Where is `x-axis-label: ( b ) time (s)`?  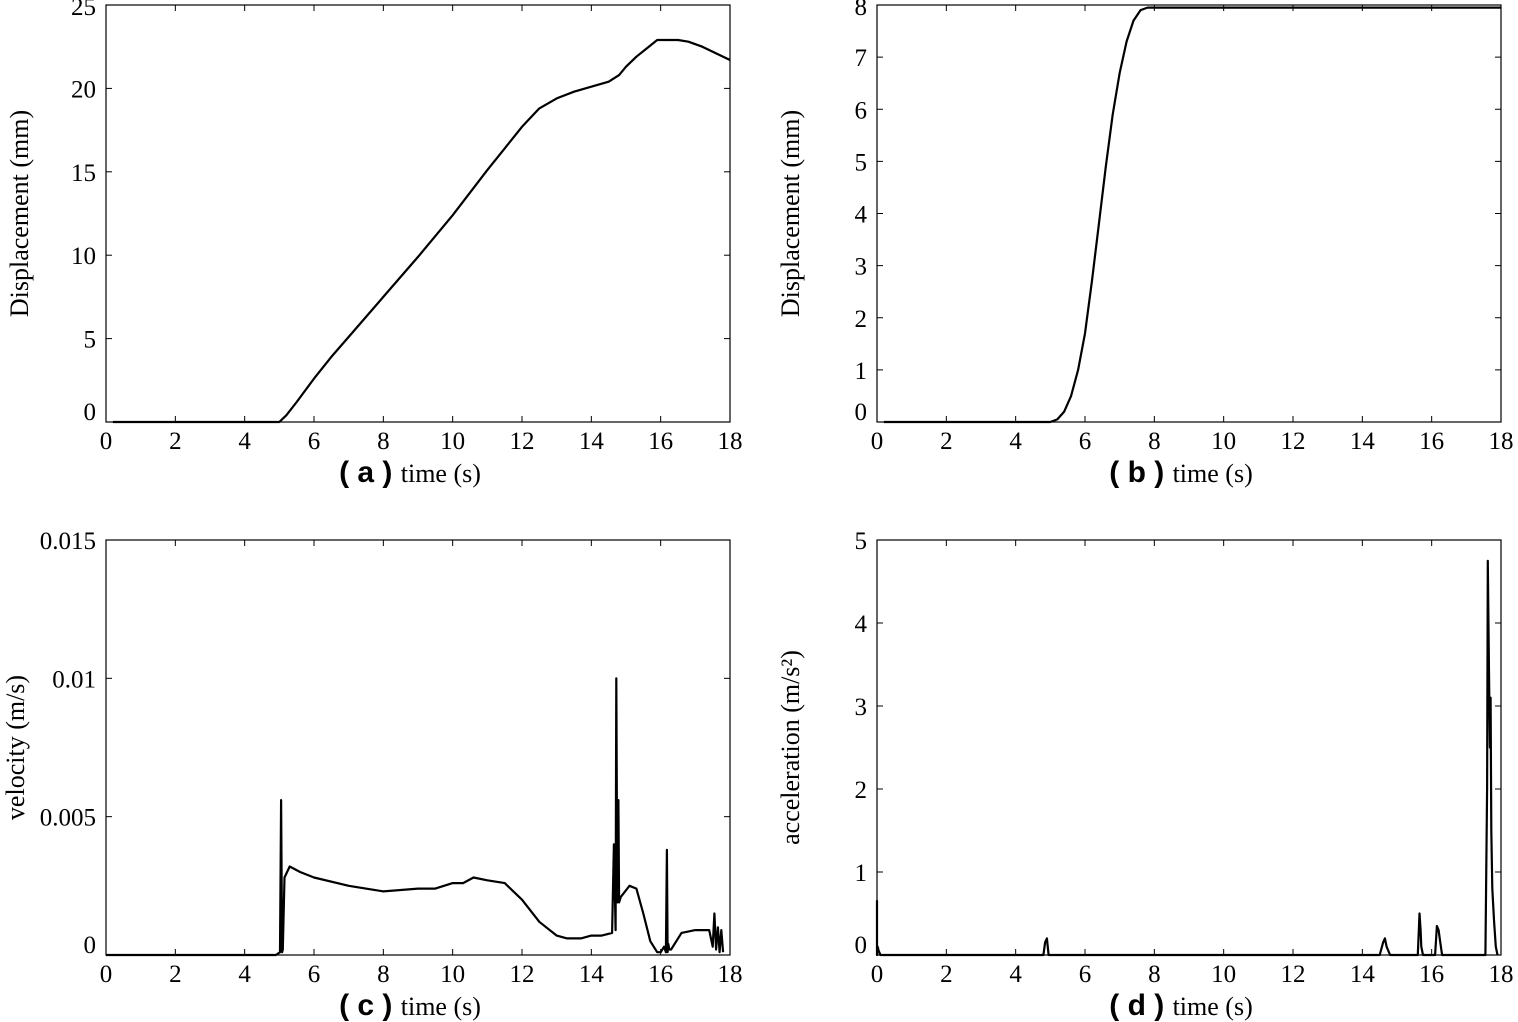
x-axis-label: ( b ) time (s) is located at coordinates (1180, 472).